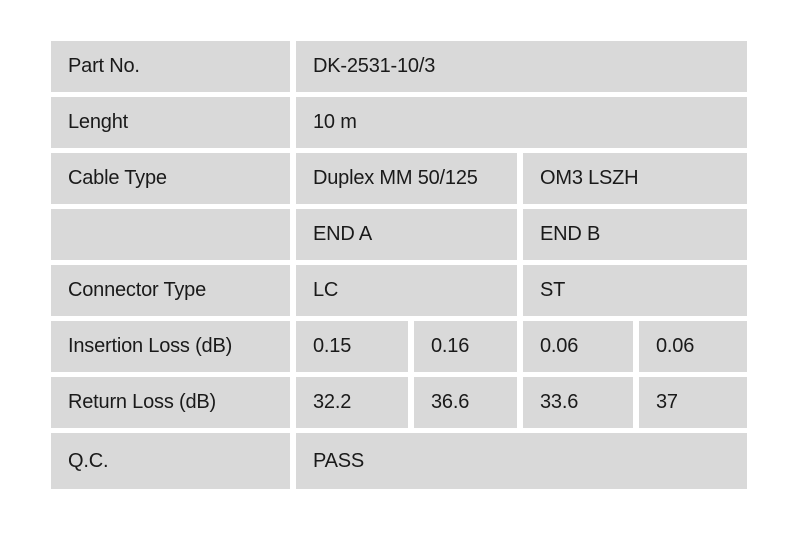 Image resolution: width=800 pixels, height=533 pixels. What do you see at coordinates (693, 402) in the screenshot?
I see `cell-return-loss-value-4: 37` at bounding box center [693, 402].